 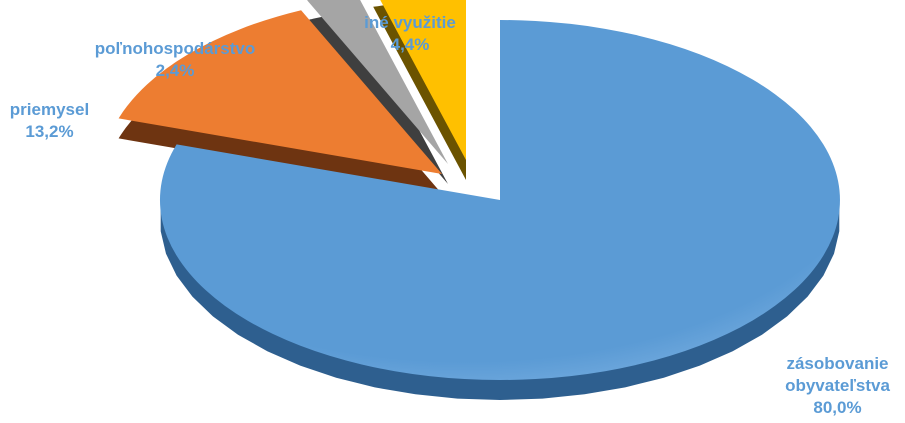 What do you see at coordinates (377, 82) in the screenshot?
I see `pie-slice-polnohospodarstvo` at bounding box center [377, 82].